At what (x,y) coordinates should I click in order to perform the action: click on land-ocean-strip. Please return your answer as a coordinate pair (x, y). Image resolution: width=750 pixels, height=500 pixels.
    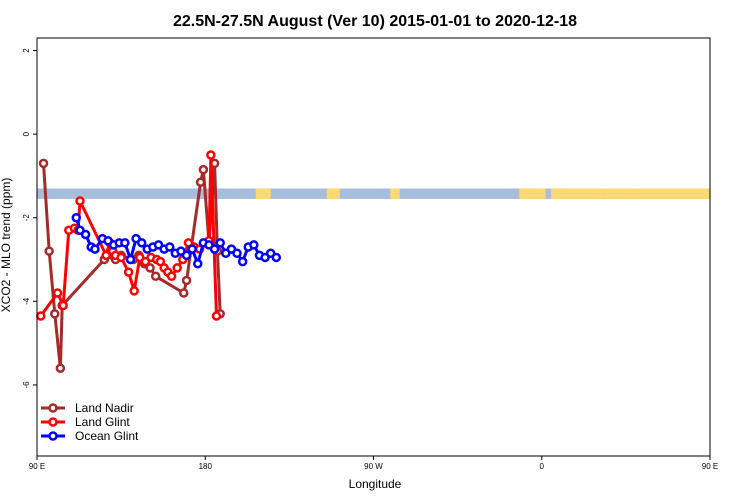
    Looking at the image, I should click on (373, 193).